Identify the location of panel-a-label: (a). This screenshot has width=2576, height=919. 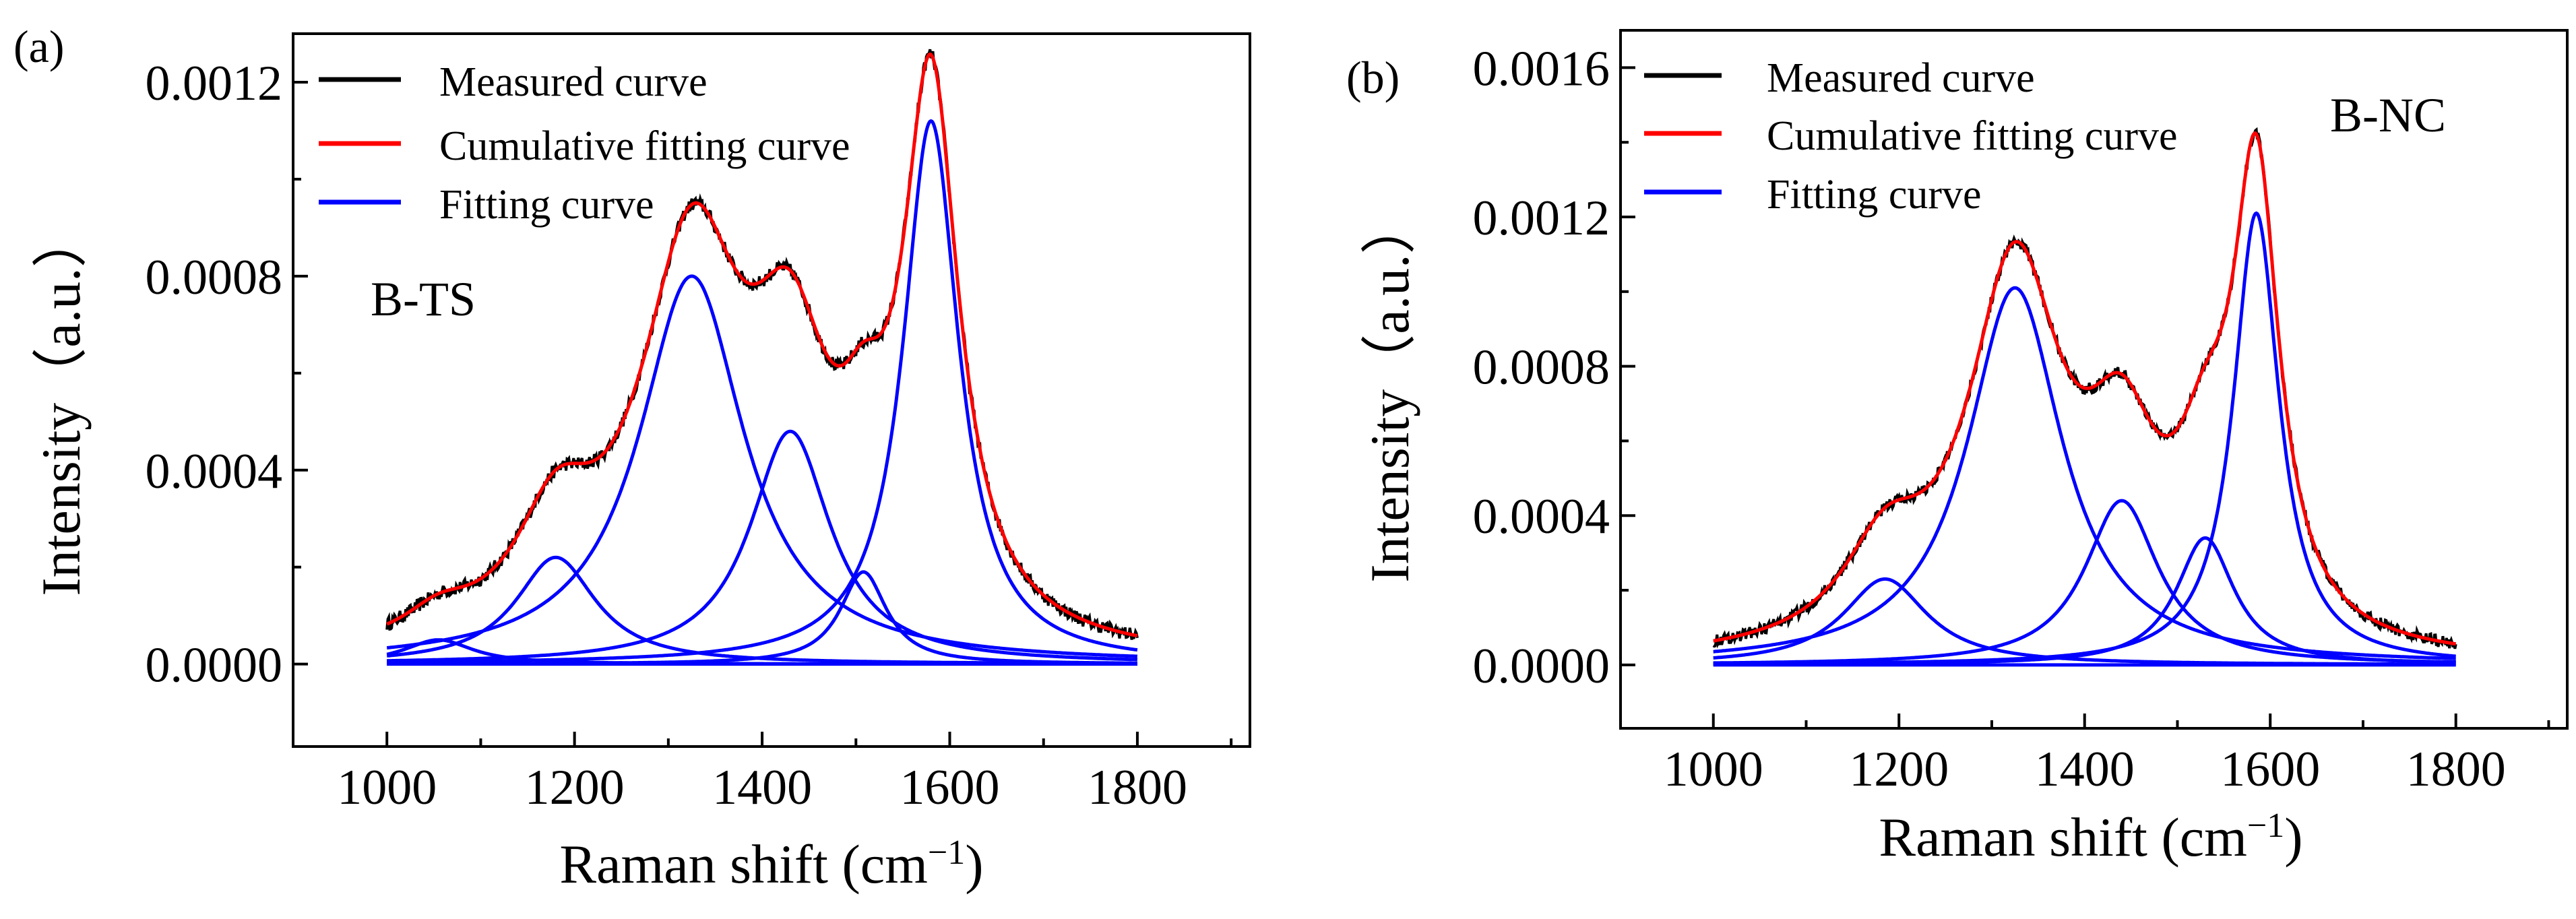
(38, 46).